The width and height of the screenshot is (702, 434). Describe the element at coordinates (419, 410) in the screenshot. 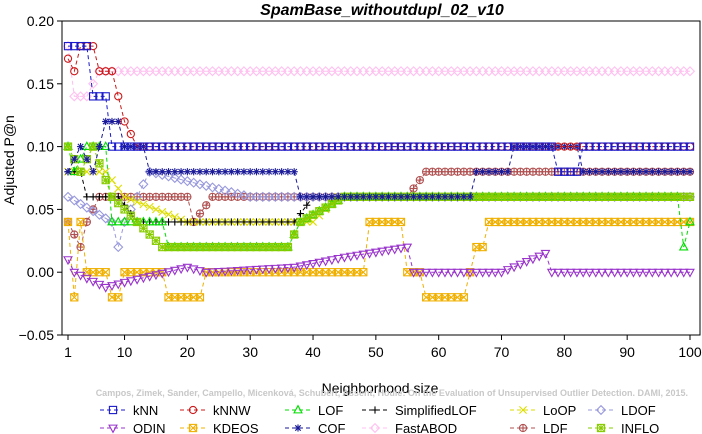

I see `legend-item: SimplifiedLOF` at that location.